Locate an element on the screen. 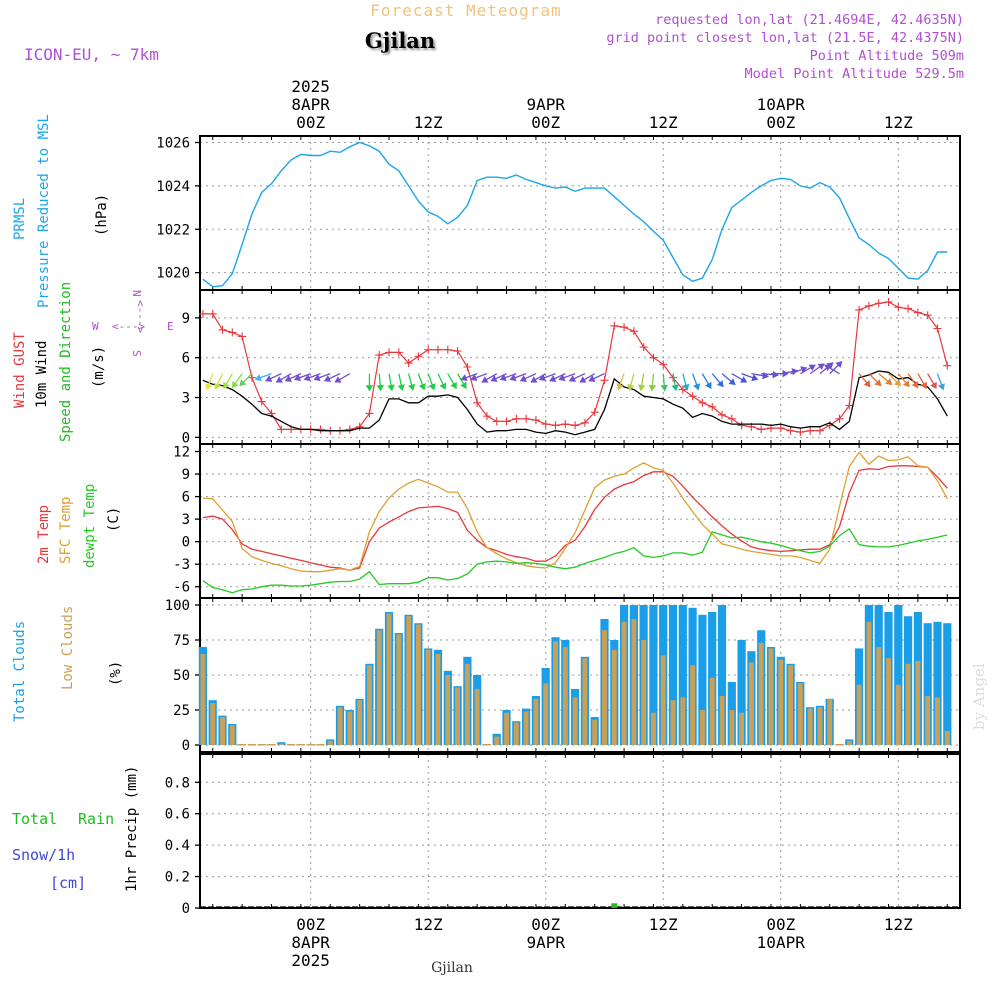  precip-panel: 0 0.2 0.4 0.6 0.8 is located at coordinates (563, 835).